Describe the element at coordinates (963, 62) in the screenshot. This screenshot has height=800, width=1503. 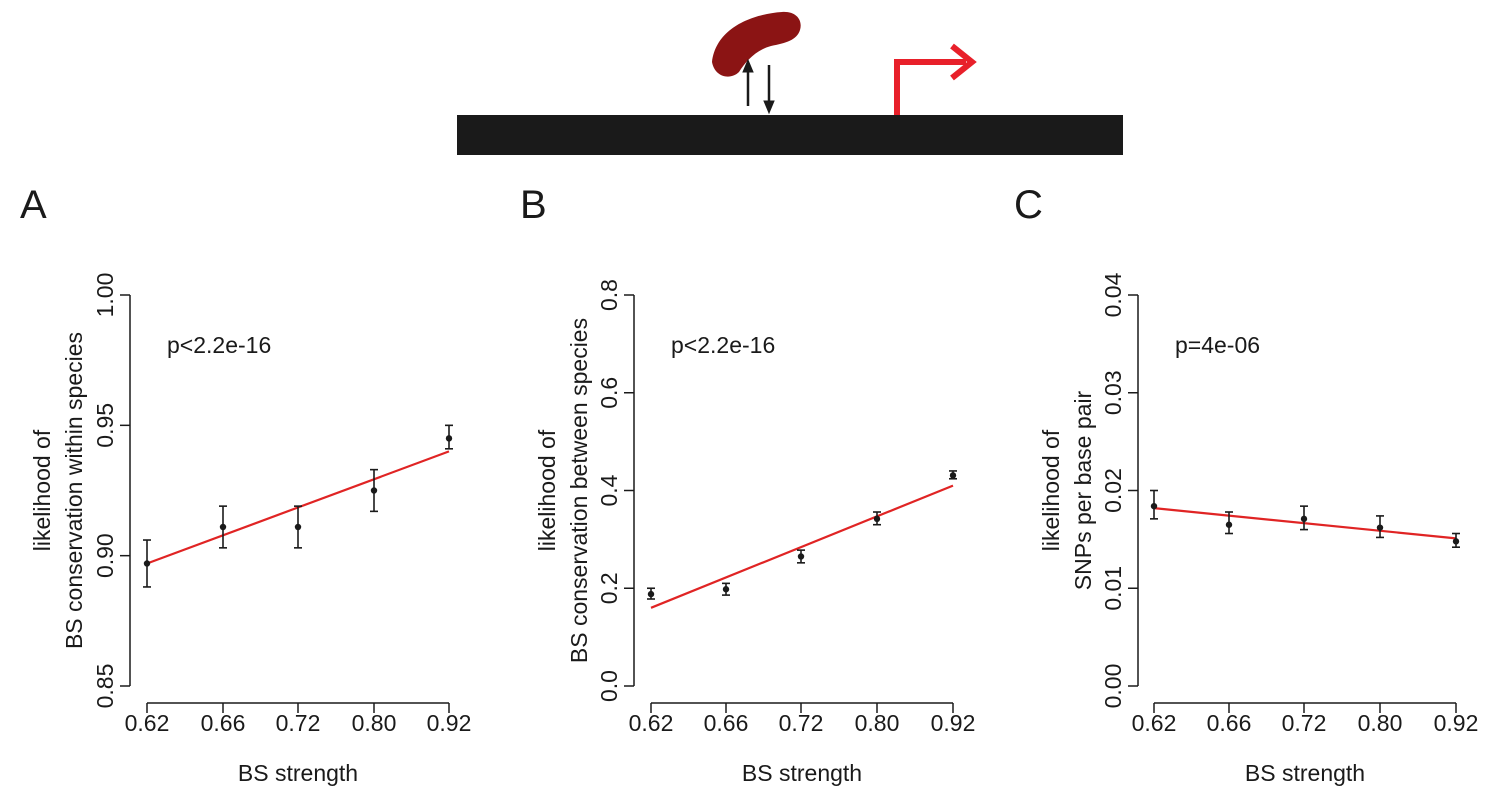
I see `promoter-arrow-head` at that location.